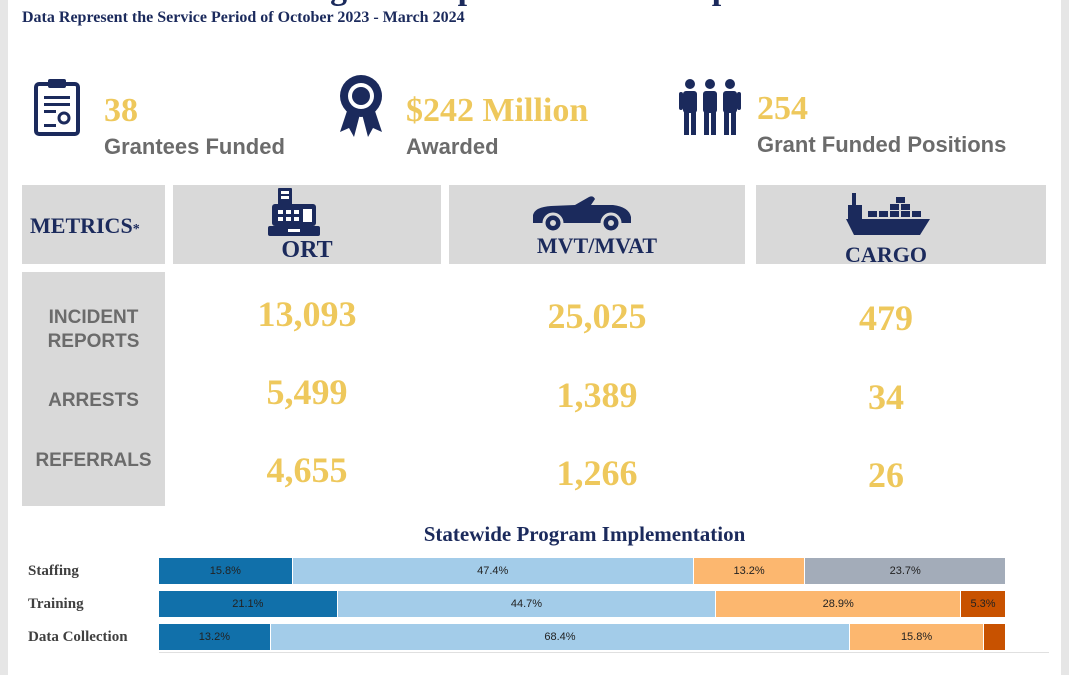  I want to click on amount-awarded-value: $242 Million, so click(497, 110).